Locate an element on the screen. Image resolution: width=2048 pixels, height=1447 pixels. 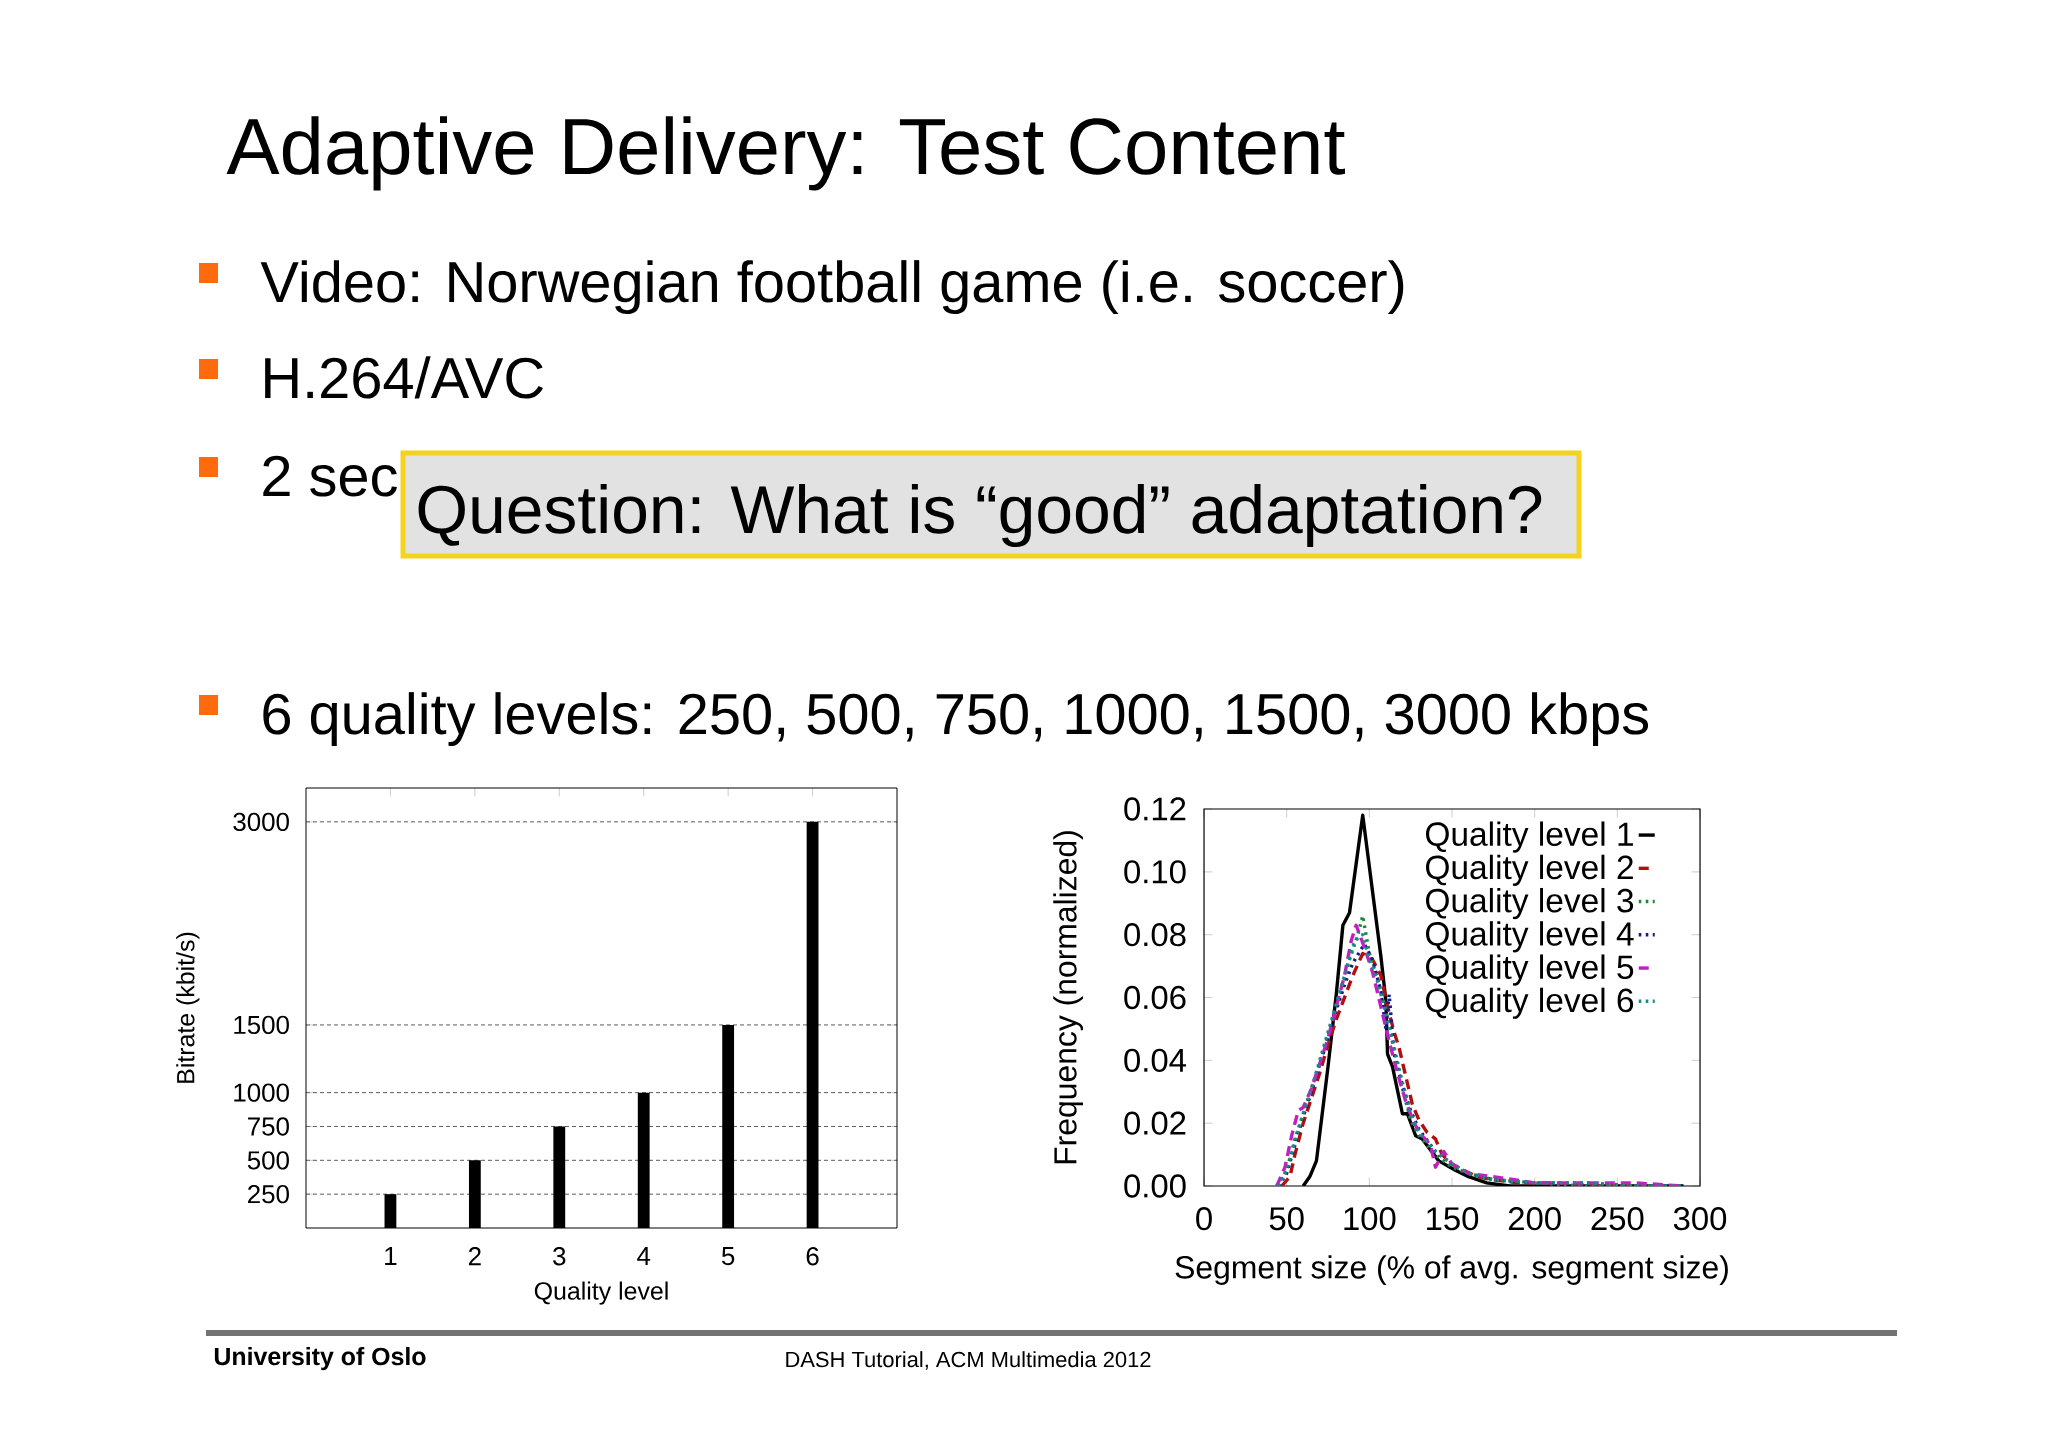
x-tick-label: 4 is located at coordinates (644, 1256).